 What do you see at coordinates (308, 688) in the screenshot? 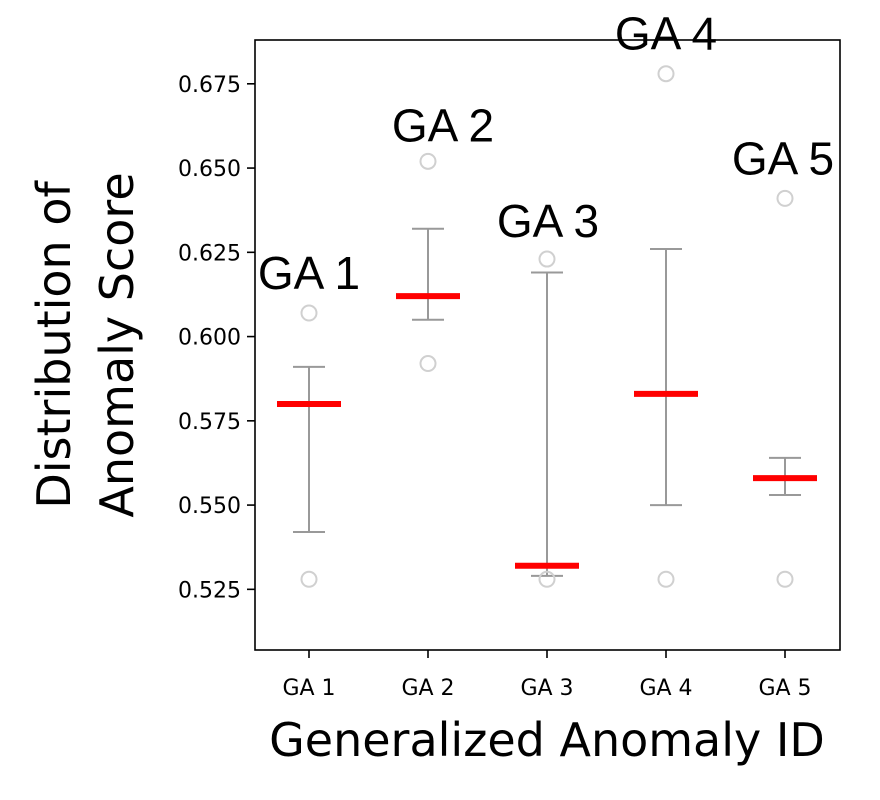
I see `x-tick-label: GA 1` at bounding box center [308, 688].